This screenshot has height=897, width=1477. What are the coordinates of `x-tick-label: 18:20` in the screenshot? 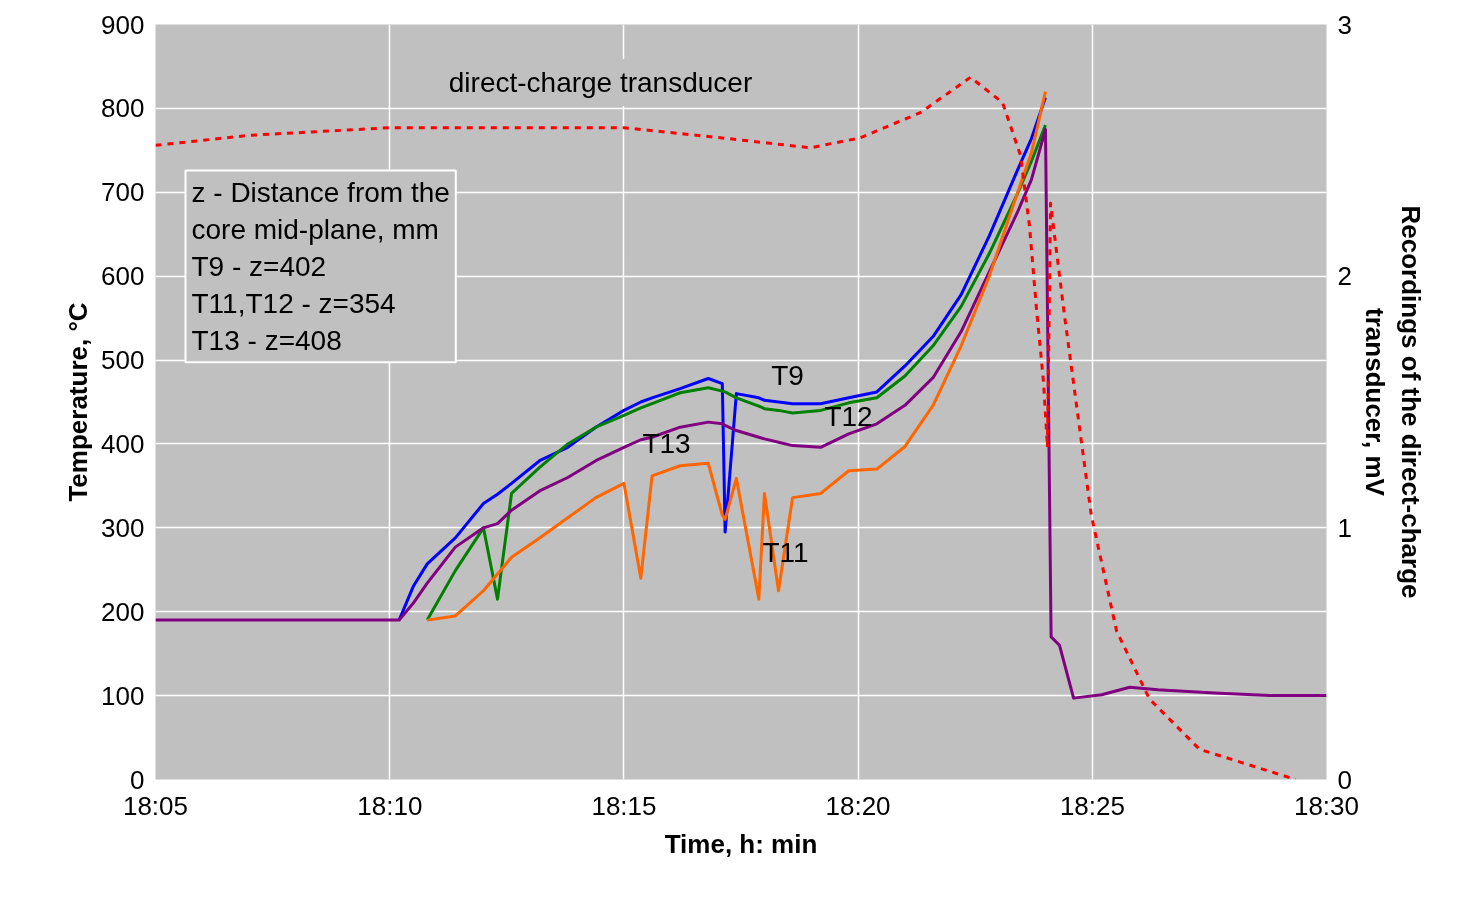 It's located at (858, 805).